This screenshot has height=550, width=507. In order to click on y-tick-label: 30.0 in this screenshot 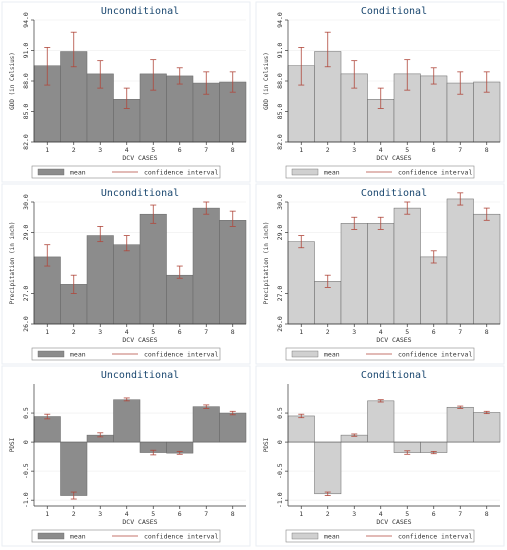, I will do `click(280, 202)`.